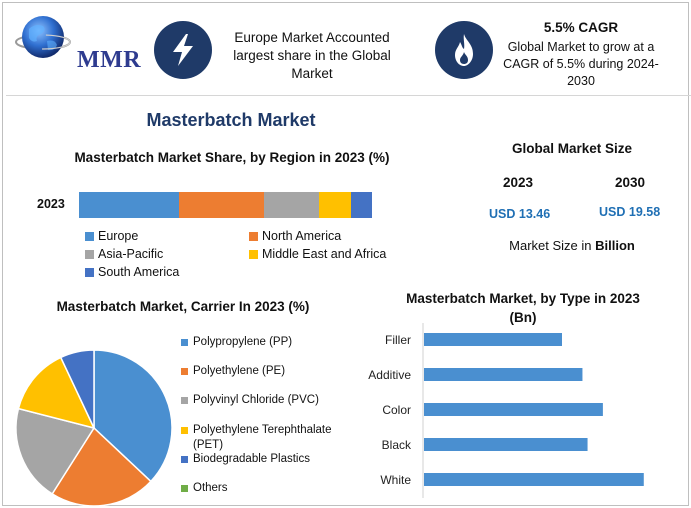 This screenshot has width=691, height=508. Describe the element at coordinates (139, 272) in the screenshot. I see `legend-label: South America` at that location.